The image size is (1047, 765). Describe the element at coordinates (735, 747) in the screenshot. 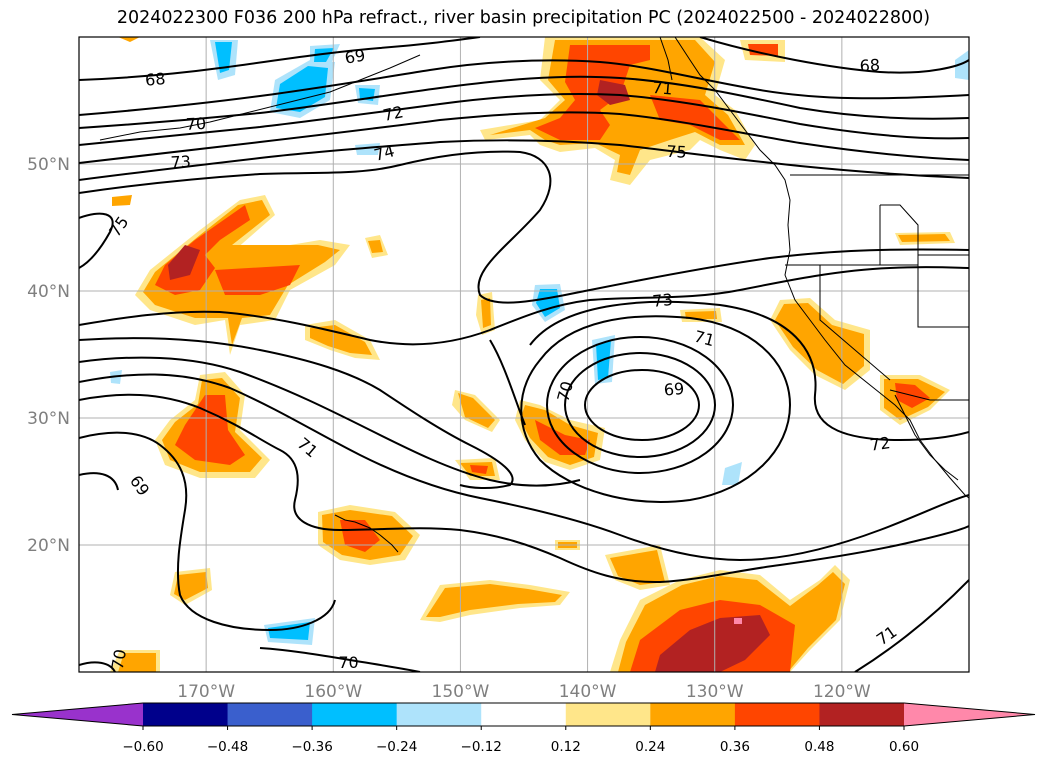

I see `colorbar-tick-label: 0.36` at that location.